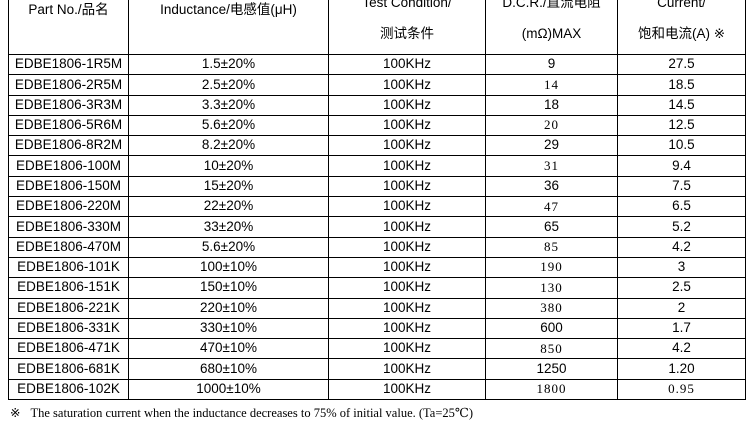 Image resolution: width=750 pixels, height=436 pixels. Describe the element at coordinates (68, 288) in the screenshot. I see `part-no-cell: EDBE1806-151K` at that location.